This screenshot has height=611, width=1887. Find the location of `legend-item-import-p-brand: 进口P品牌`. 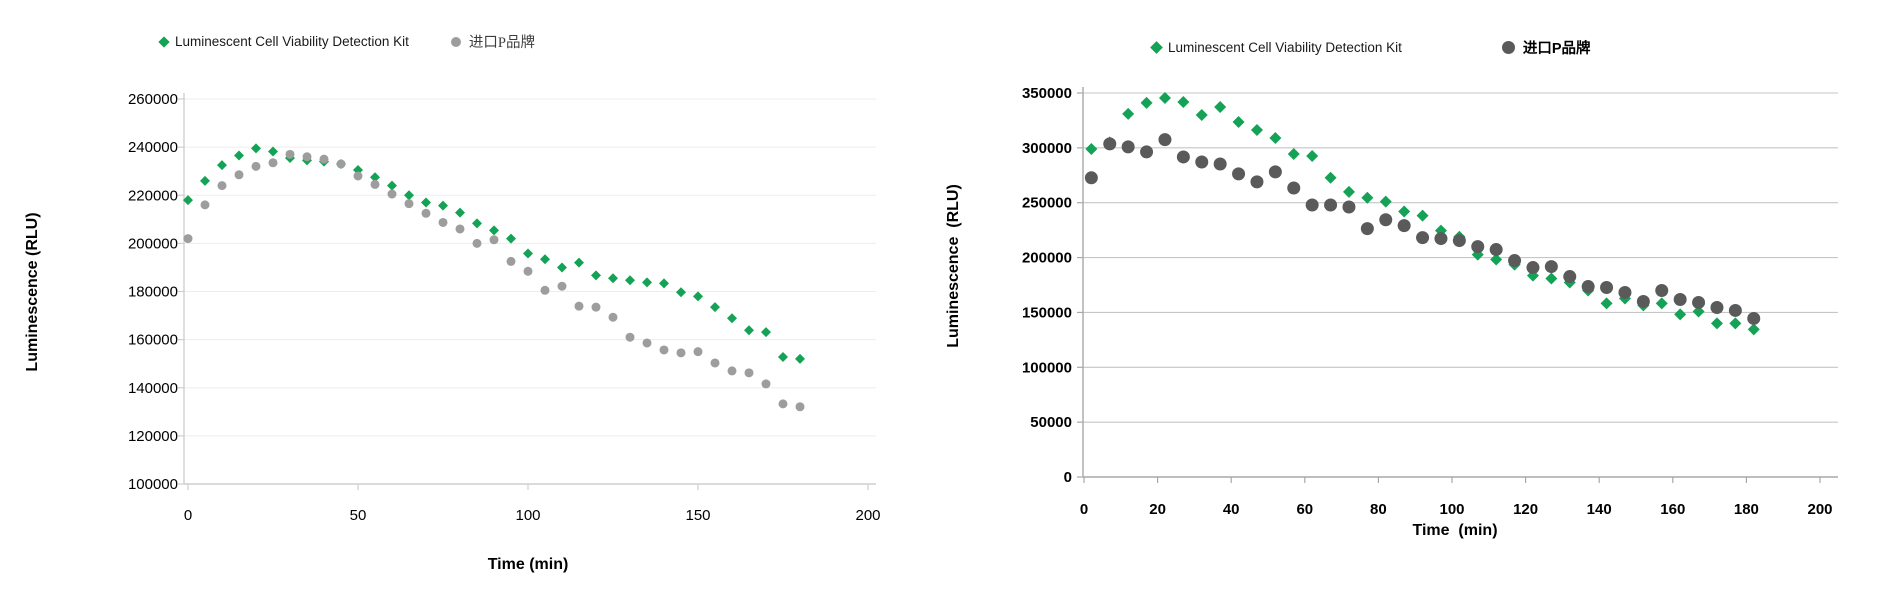

legend-item-import-p-brand: 进口P品牌 is located at coordinates (492, 41).